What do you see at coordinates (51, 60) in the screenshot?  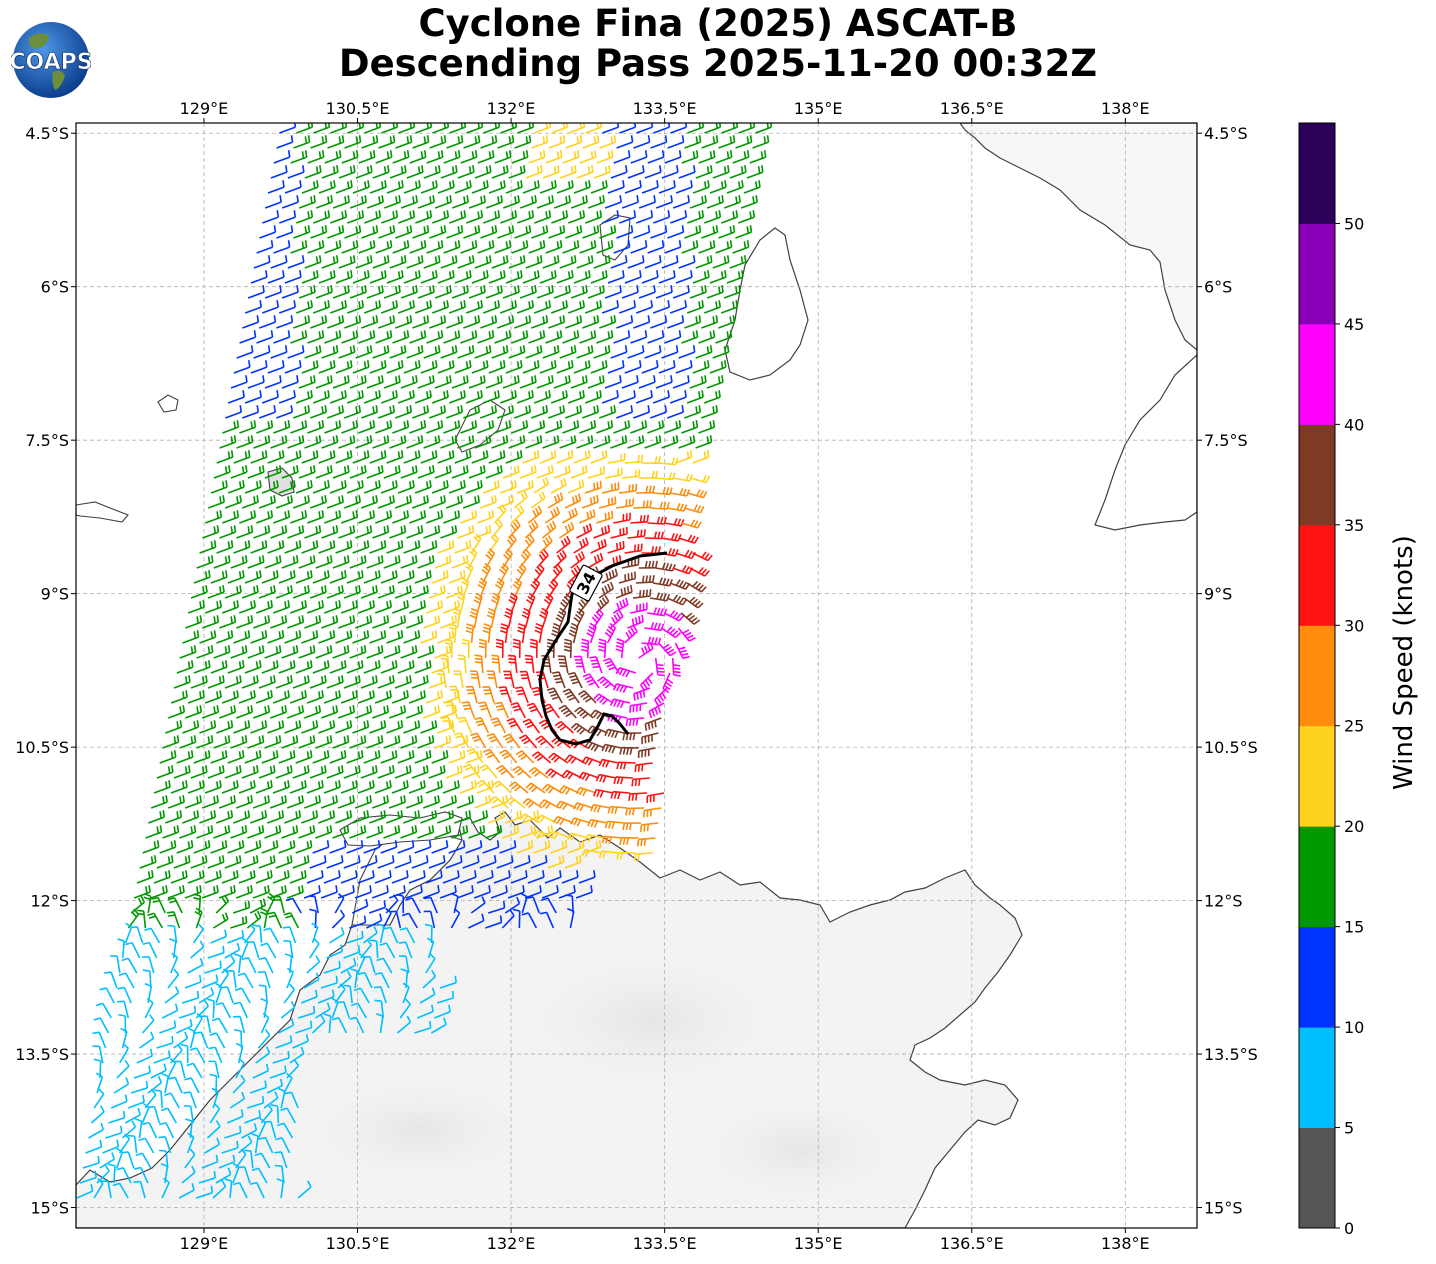 I see `coaps-logo: COAPS` at bounding box center [51, 60].